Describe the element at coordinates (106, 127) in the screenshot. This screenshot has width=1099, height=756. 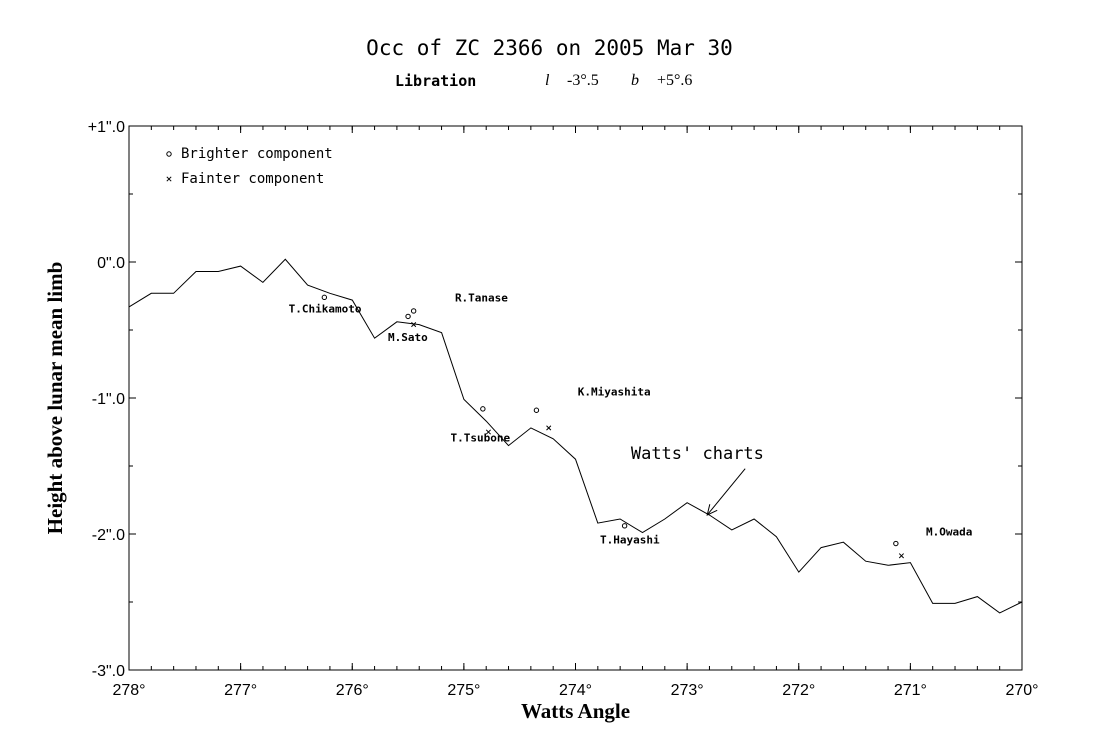
I see `y-tick-label: +1".0` at that location.